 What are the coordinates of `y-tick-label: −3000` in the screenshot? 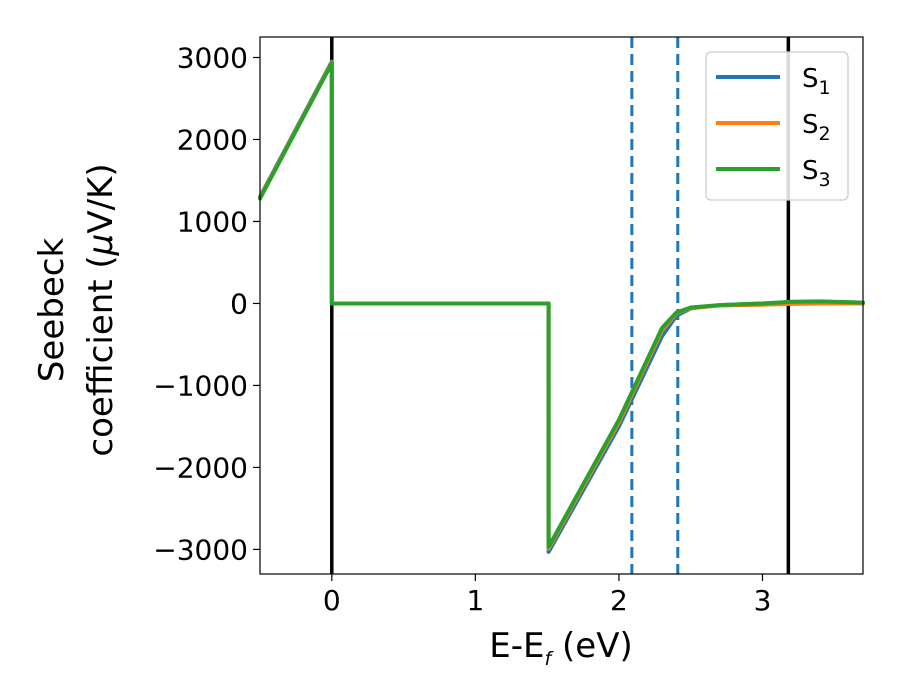 It's located at (200, 549).